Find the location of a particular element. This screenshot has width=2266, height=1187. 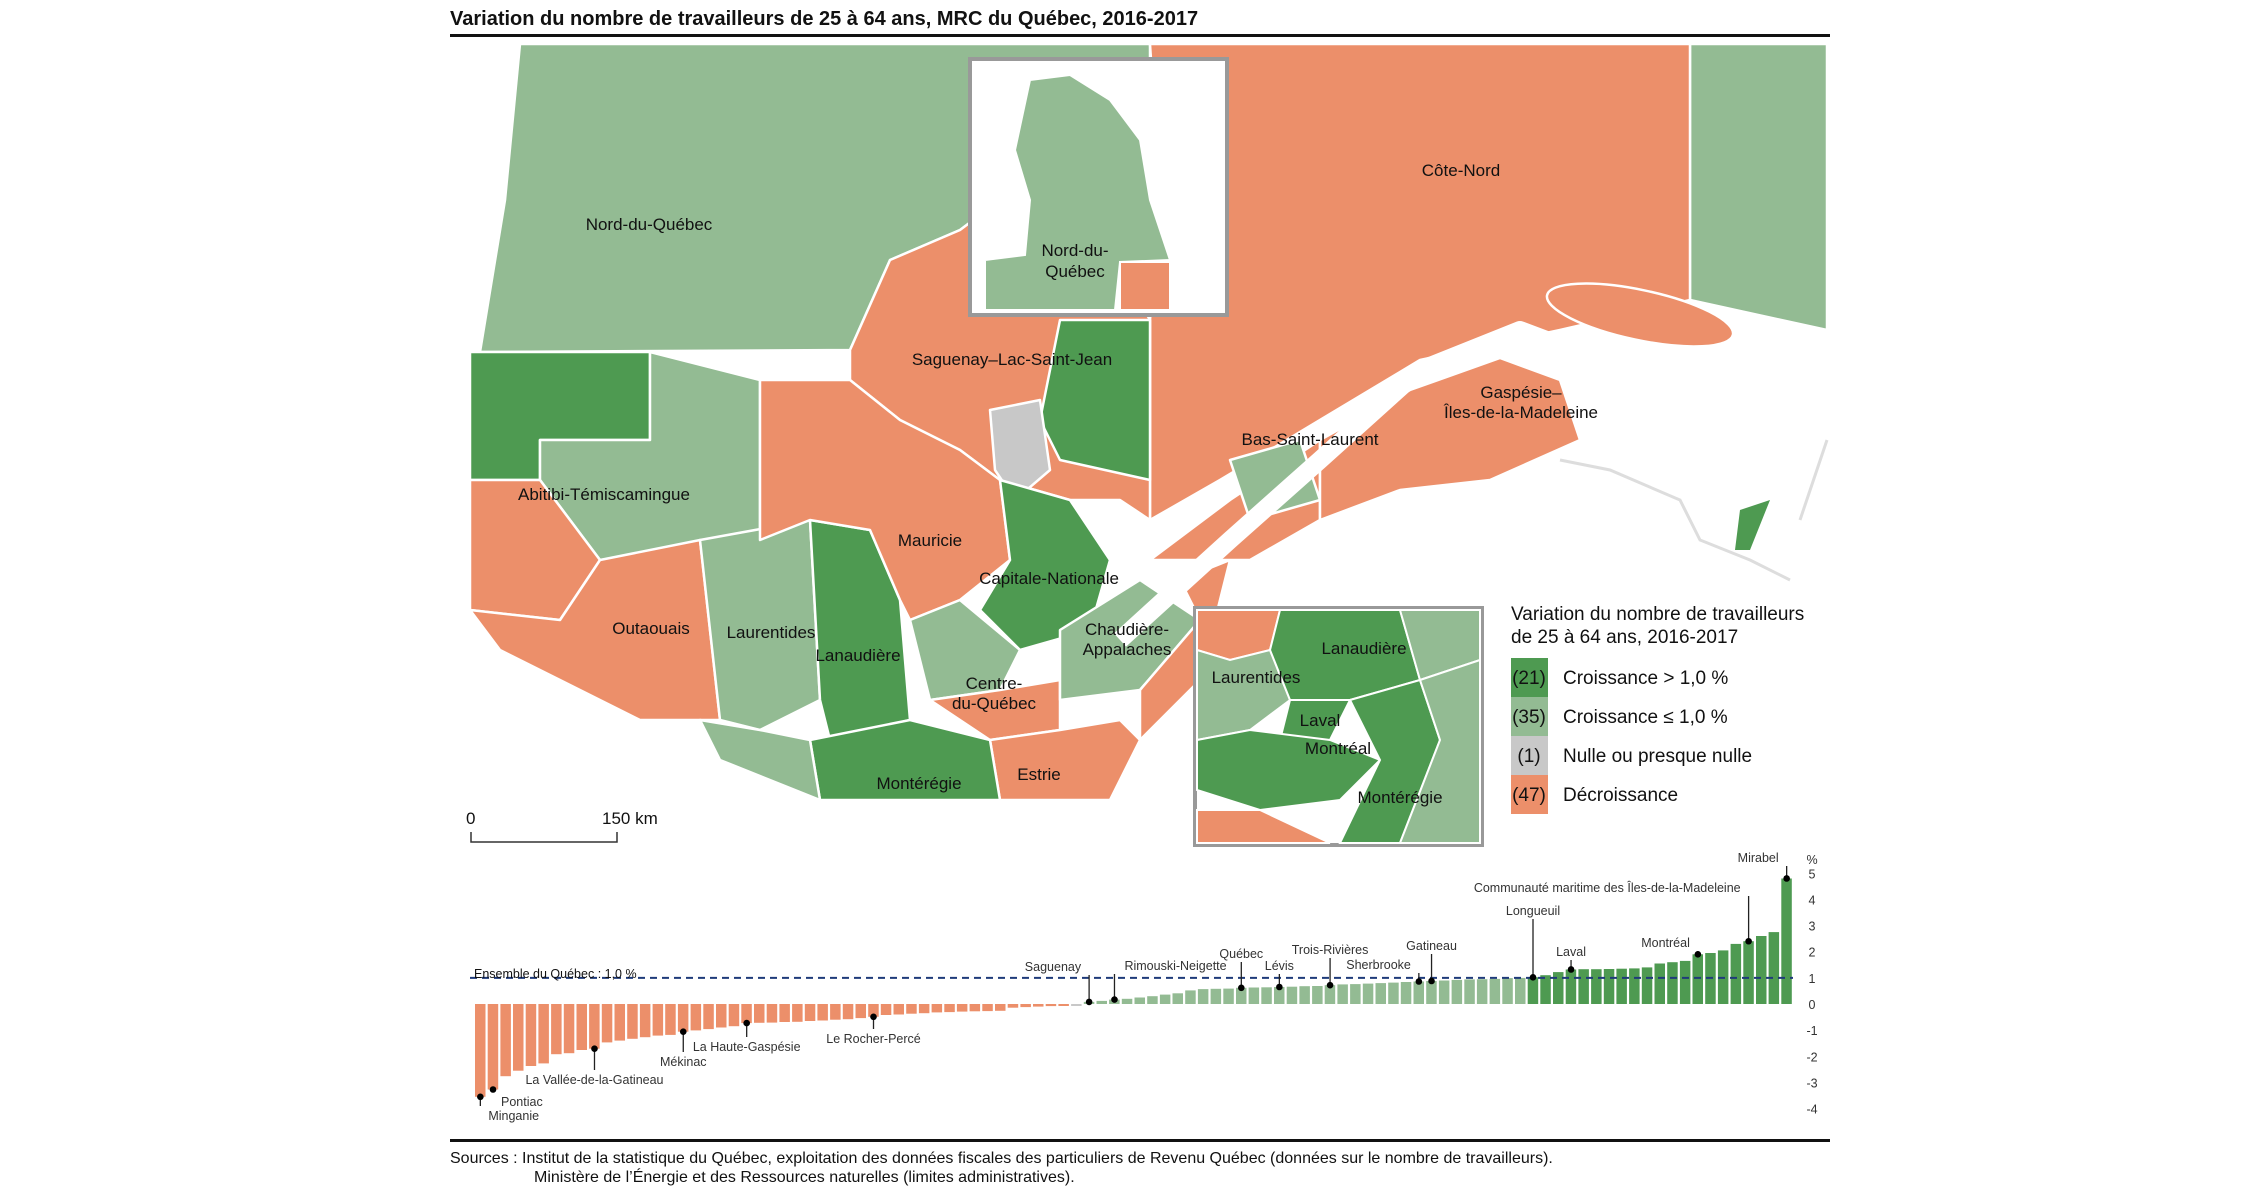

inset-mtl-monteregie: Montérégie is located at coordinates (1399, 797).